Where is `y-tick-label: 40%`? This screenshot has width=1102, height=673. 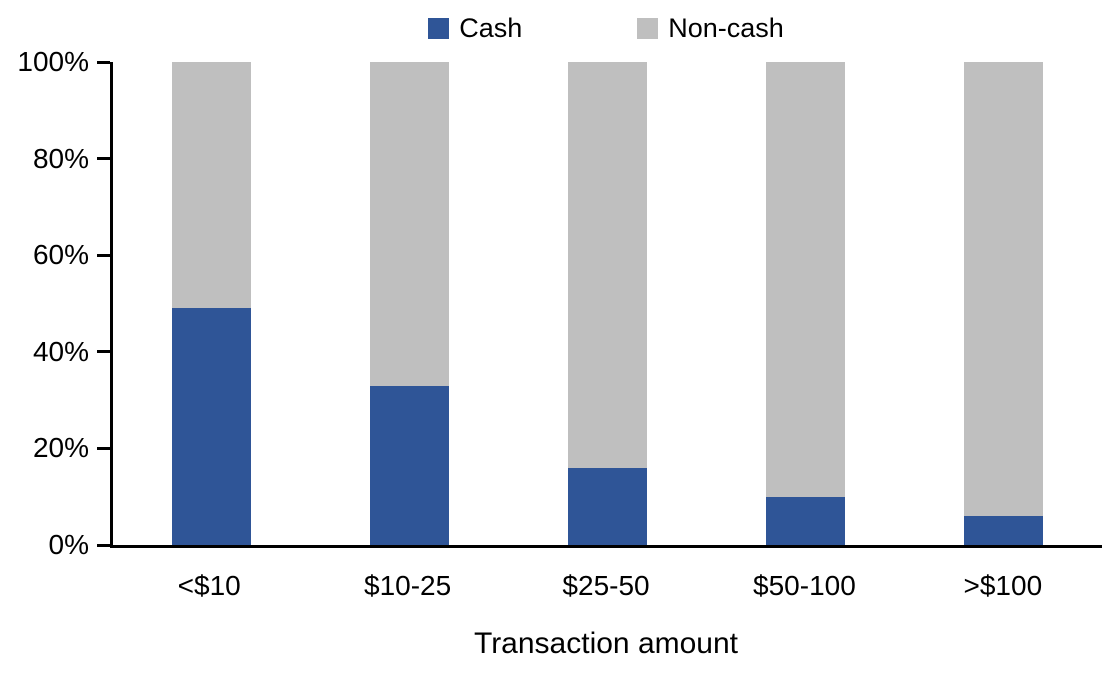
y-tick-label: 40% is located at coordinates (60, 351).